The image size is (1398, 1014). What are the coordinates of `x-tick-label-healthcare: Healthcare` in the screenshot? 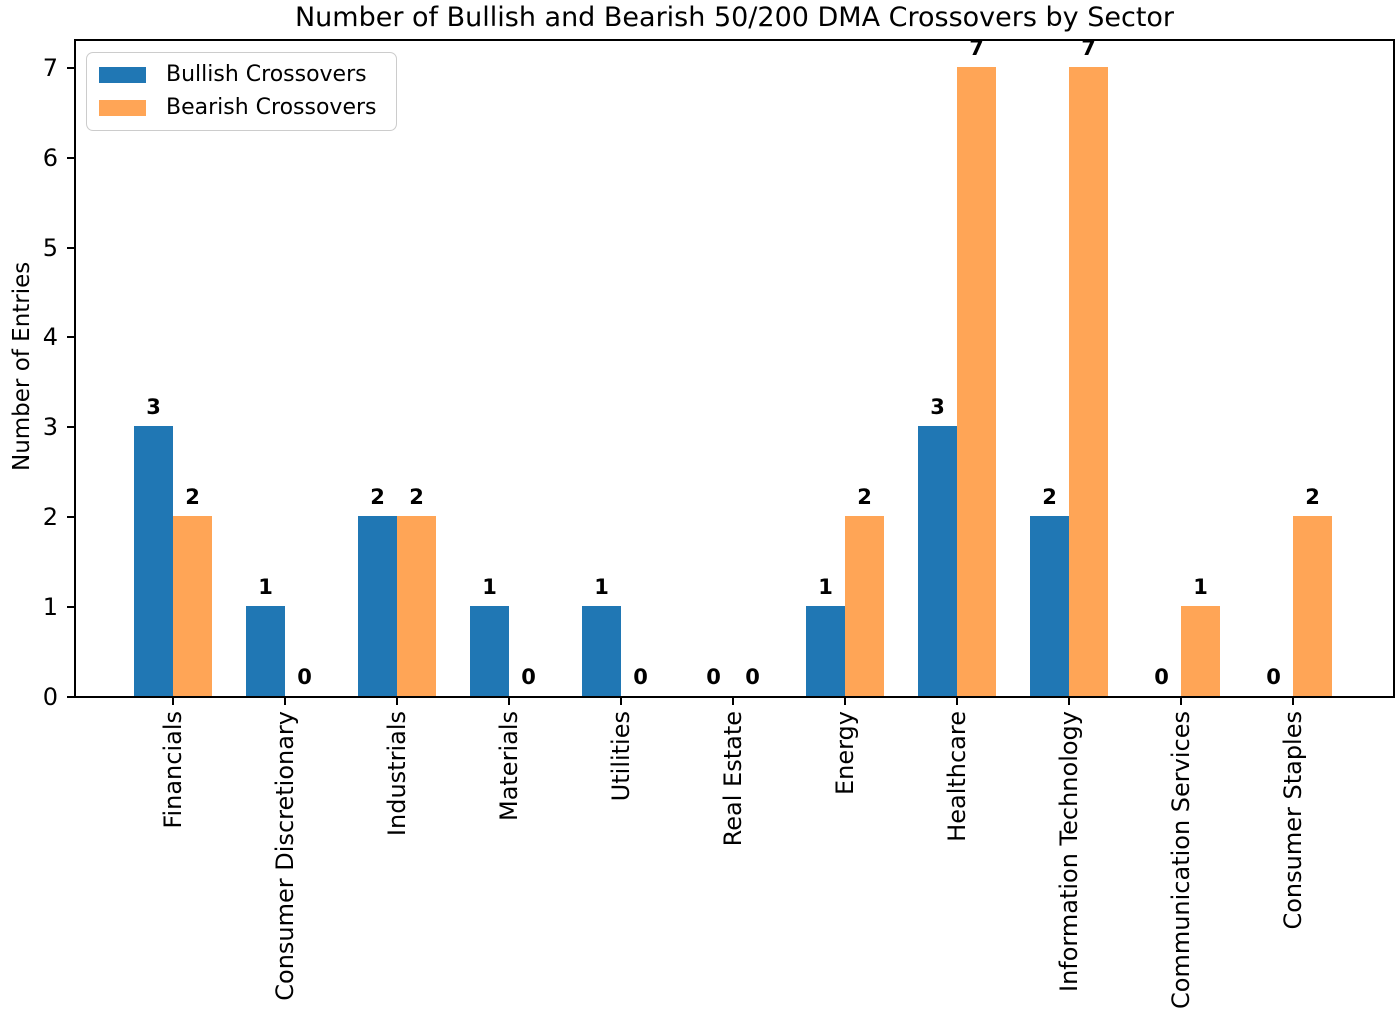 It's located at (957, 776).